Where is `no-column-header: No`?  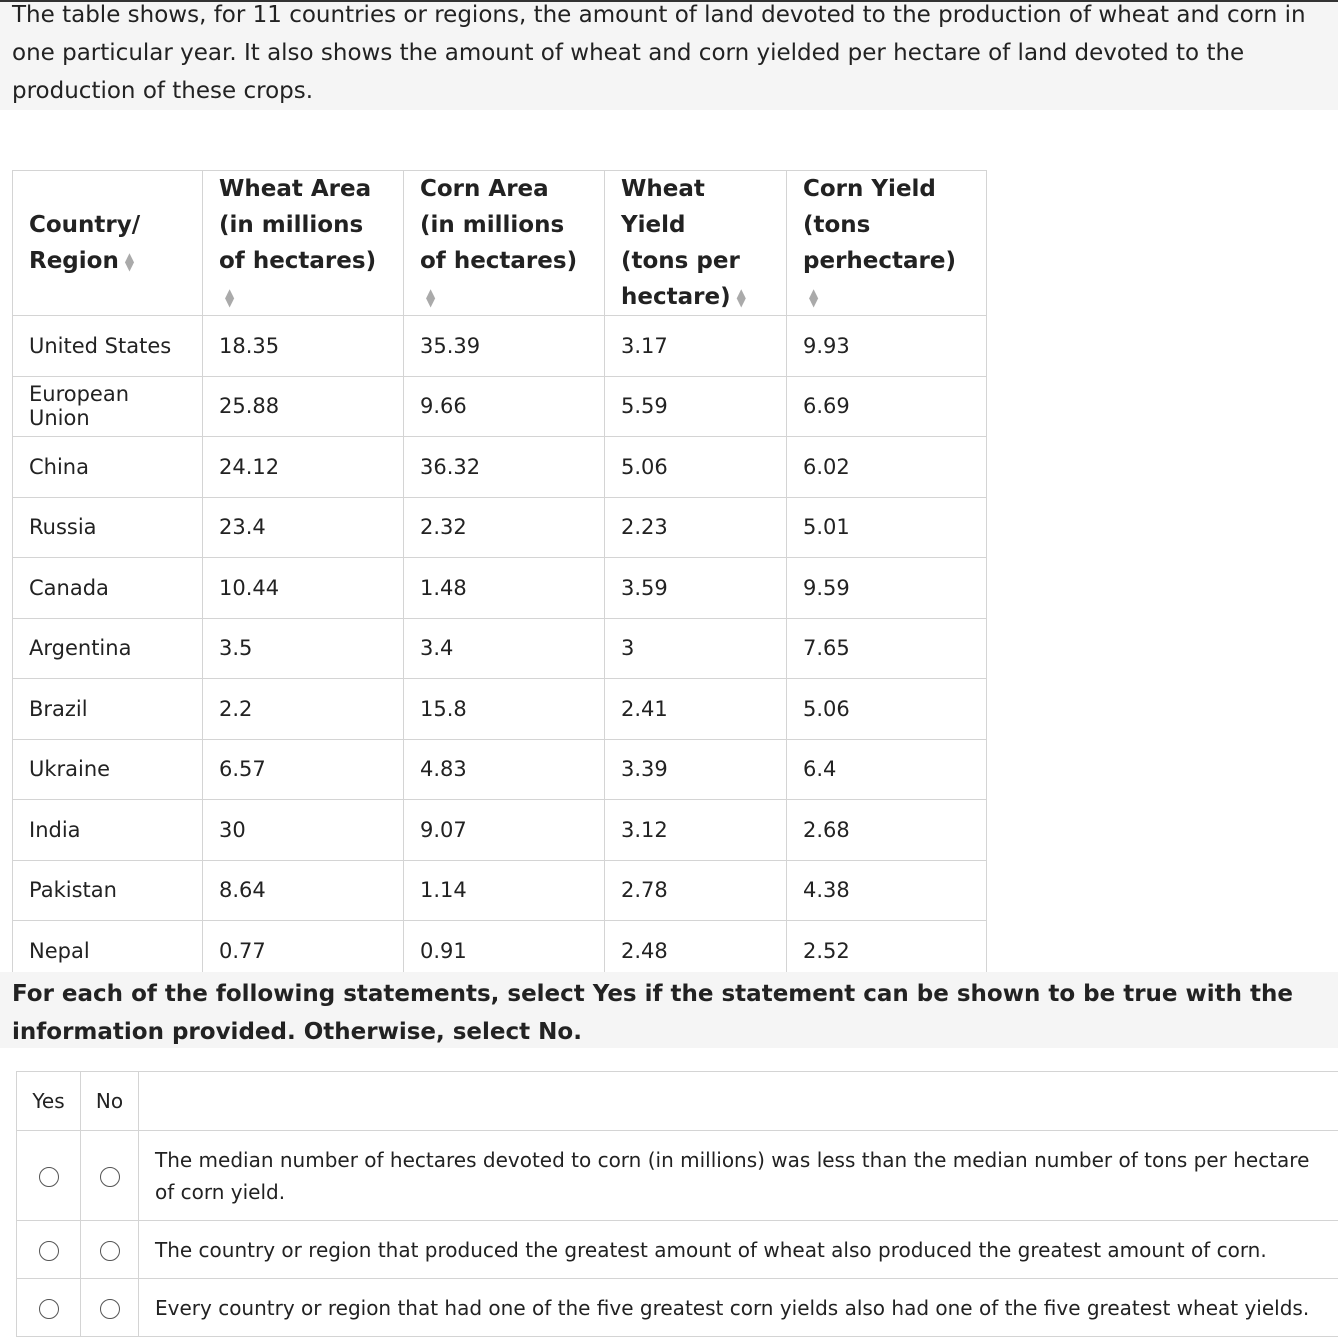
no-column-header: No is located at coordinates (110, 1101).